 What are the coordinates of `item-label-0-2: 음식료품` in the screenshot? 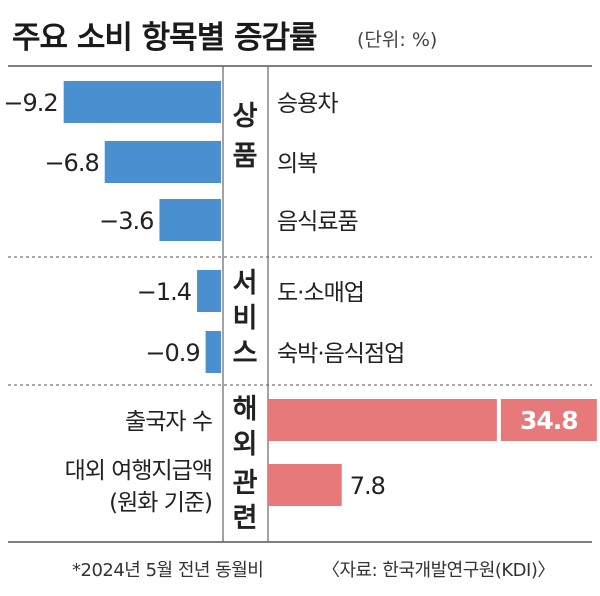 It's located at (317, 222).